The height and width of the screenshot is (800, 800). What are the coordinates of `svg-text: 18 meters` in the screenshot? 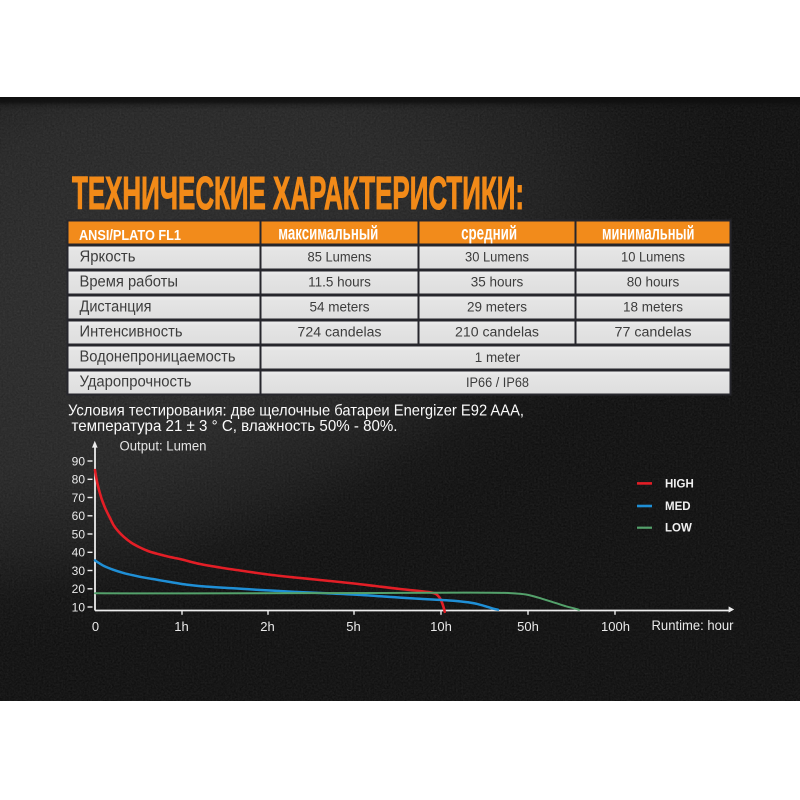 It's located at (653, 307).